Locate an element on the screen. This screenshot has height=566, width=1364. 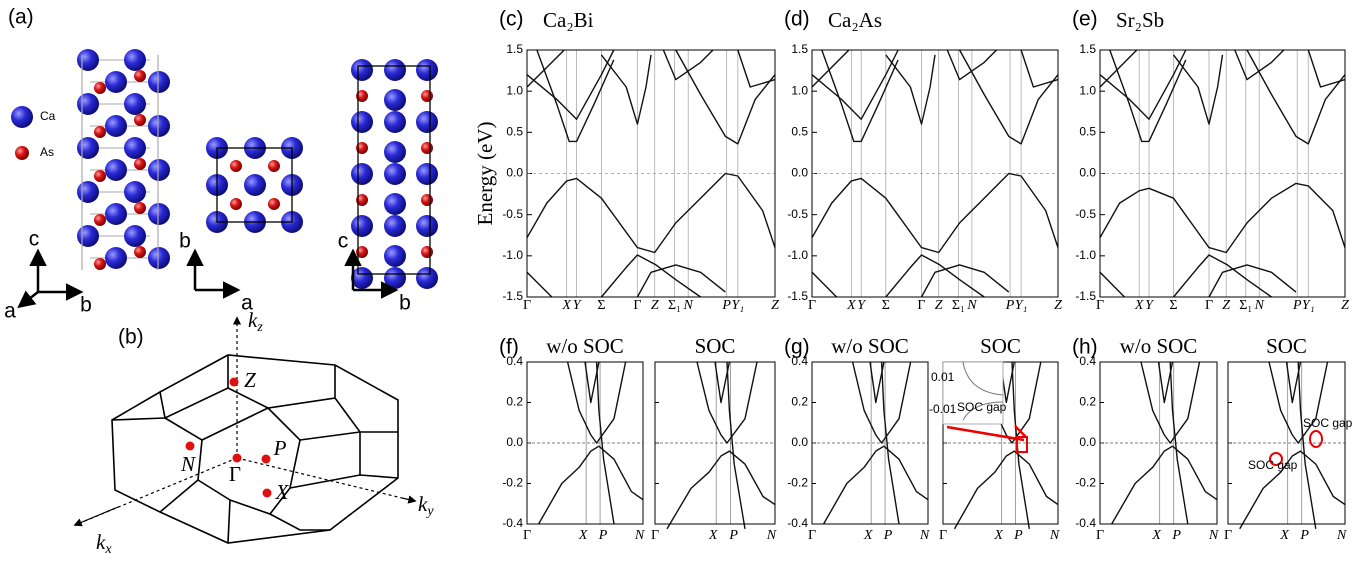
panel-label: (d) is located at coordinates (797, 19).